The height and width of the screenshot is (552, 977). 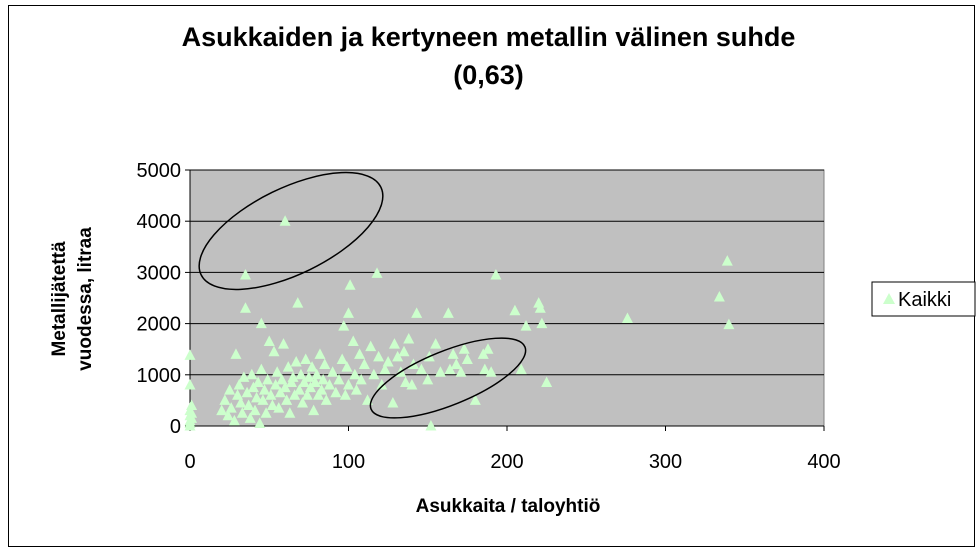 What do you see at coordinates (159, 273) in the screenshot?
I see `y-tick-label-3: 3000` at bounding box center [159, 273].